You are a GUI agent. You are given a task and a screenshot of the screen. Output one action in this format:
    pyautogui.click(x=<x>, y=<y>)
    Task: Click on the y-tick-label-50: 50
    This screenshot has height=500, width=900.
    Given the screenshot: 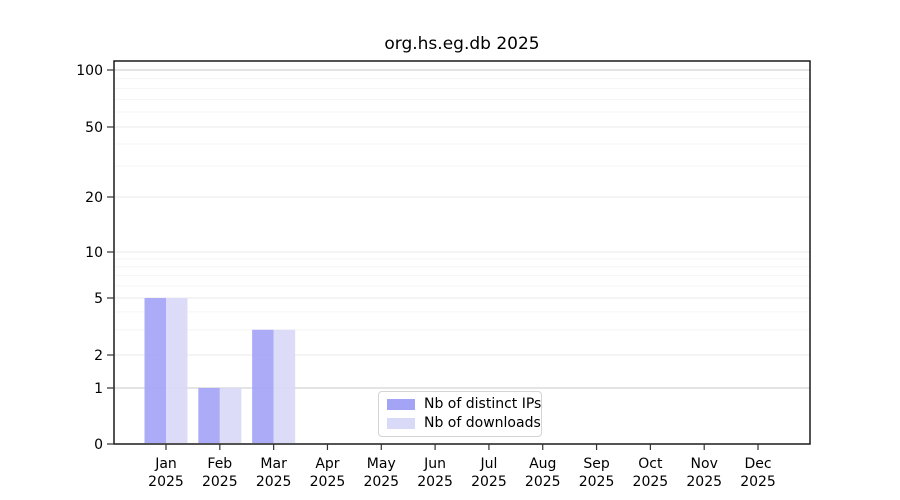 What is the action you would take?
    pyautogui.click(x=94, y=128)
    